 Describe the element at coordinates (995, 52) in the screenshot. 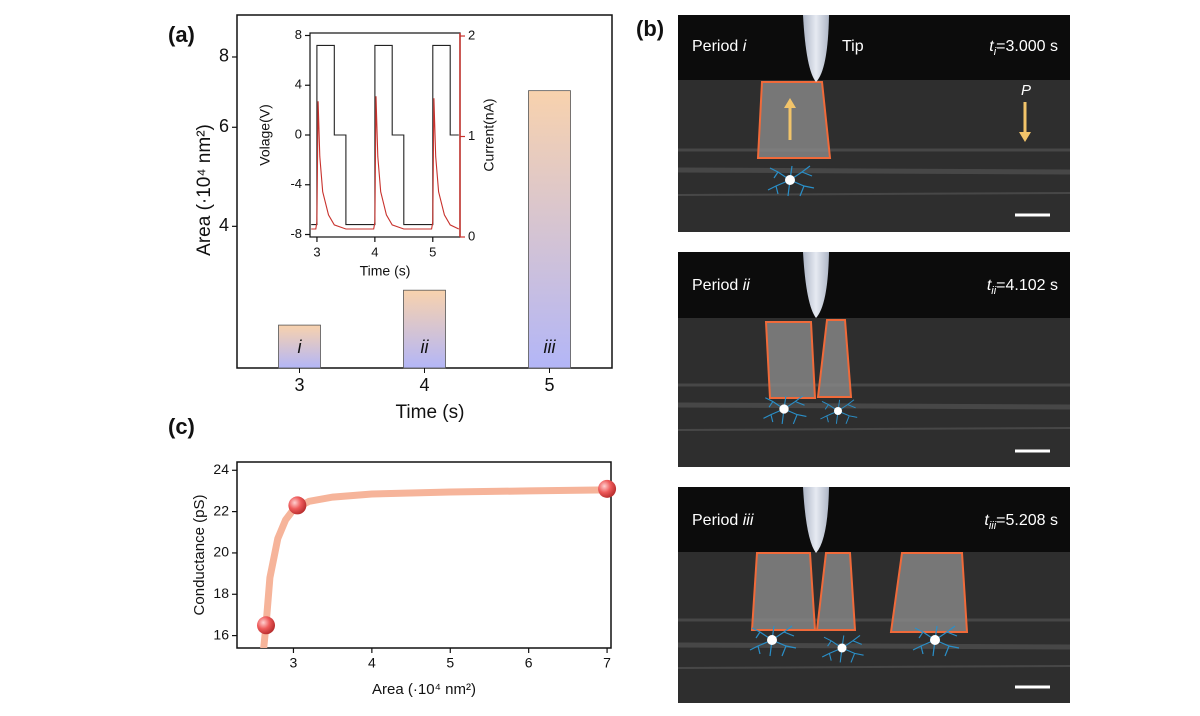

I see `t-sub: i` at that location.